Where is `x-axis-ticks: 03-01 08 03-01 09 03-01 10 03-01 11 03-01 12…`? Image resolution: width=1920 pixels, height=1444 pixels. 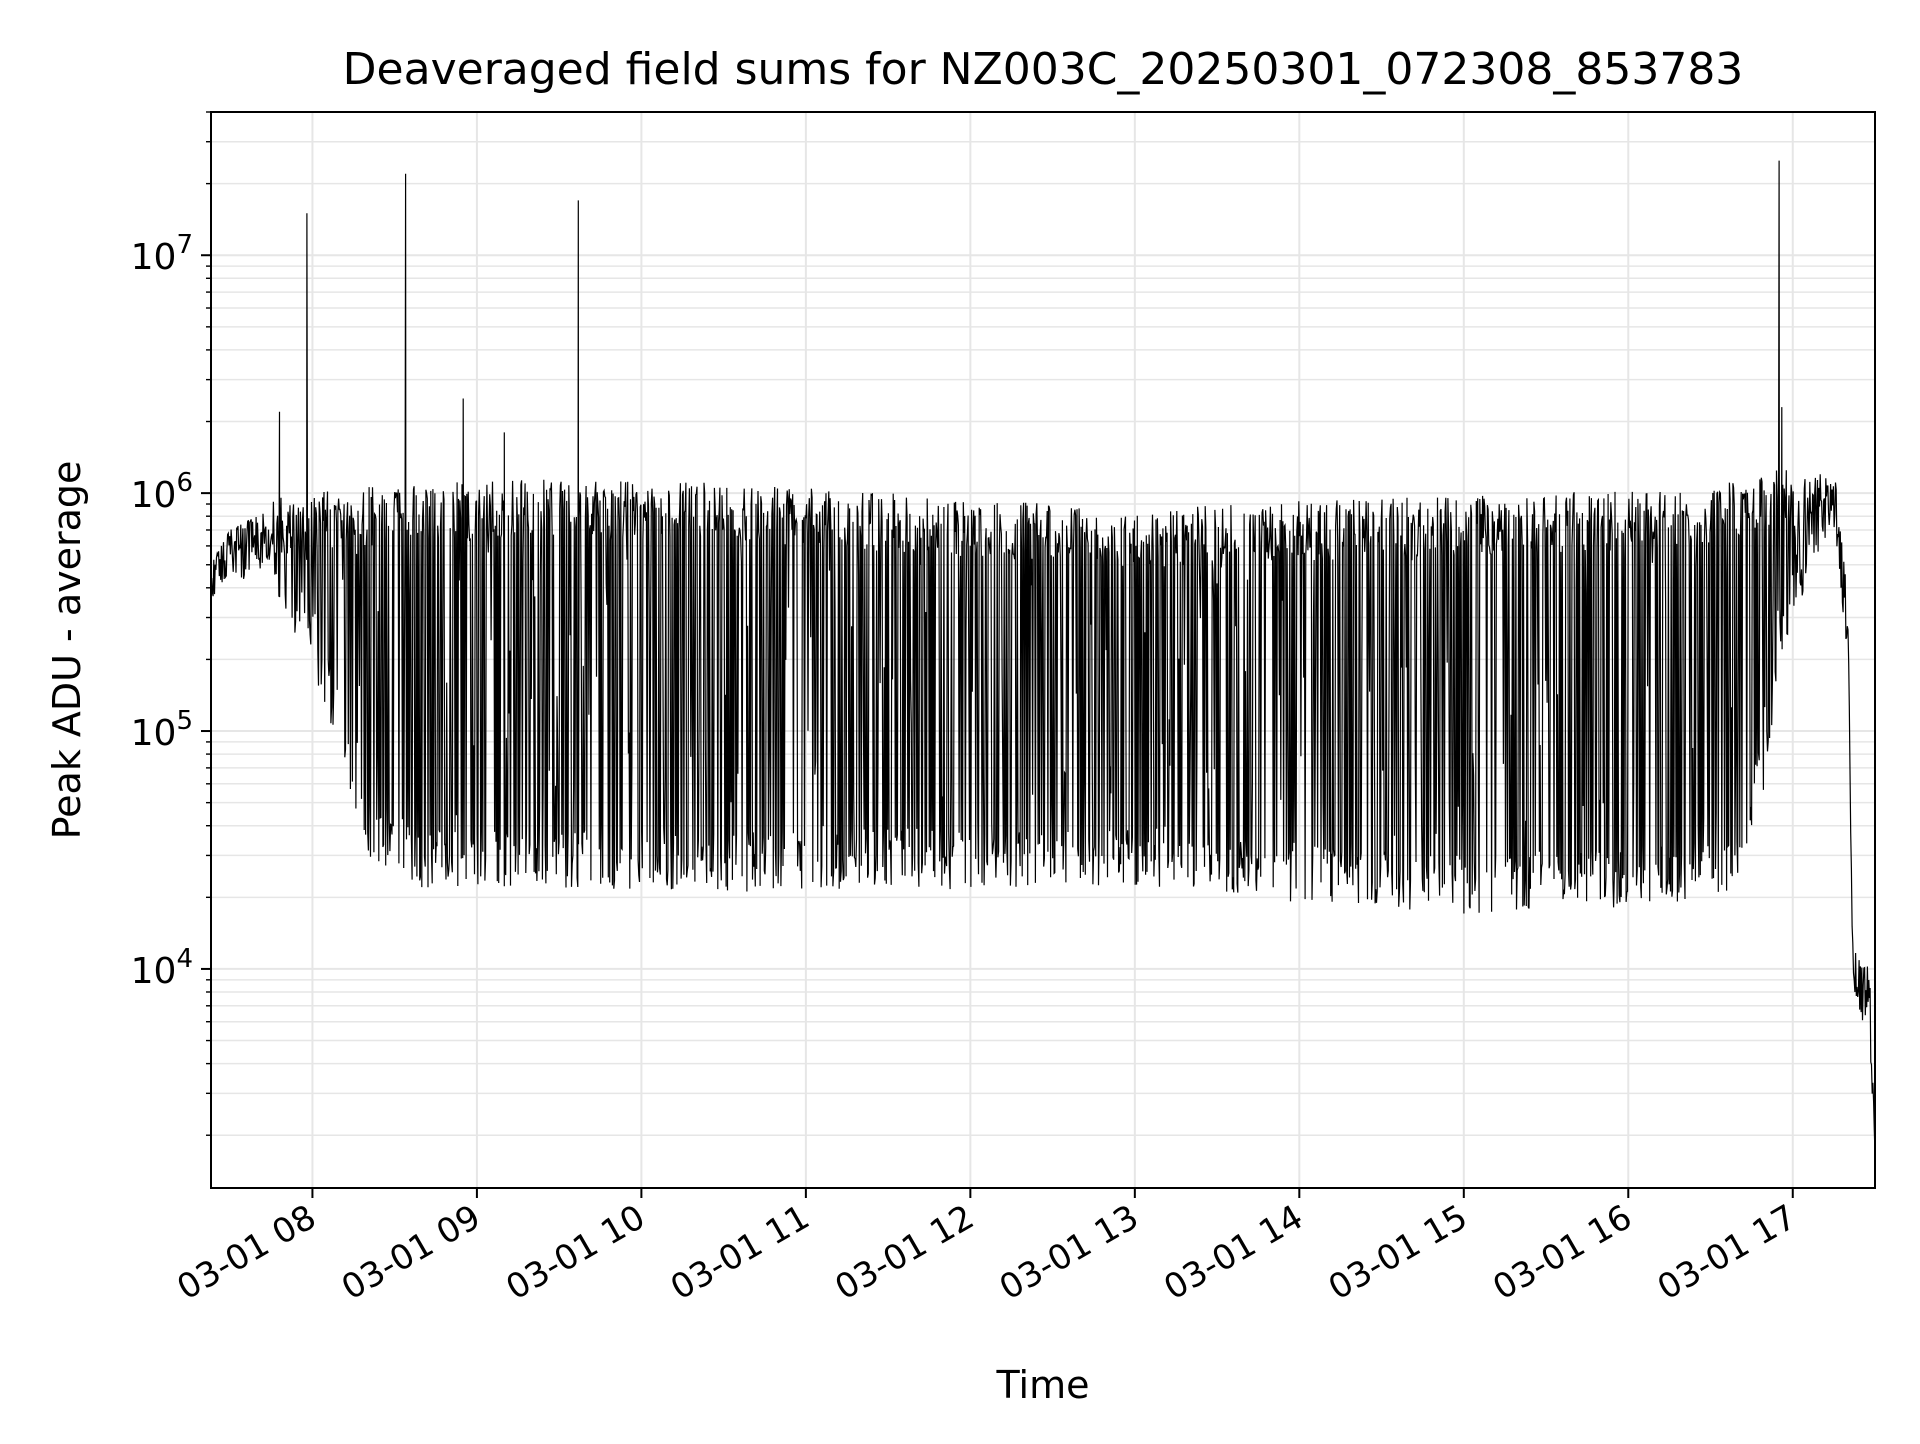 x-axis-ticks: 03-01 08 03-01 09 03-01 10 03-01 11 03-01 12… is located at coordinates (987, 1248).